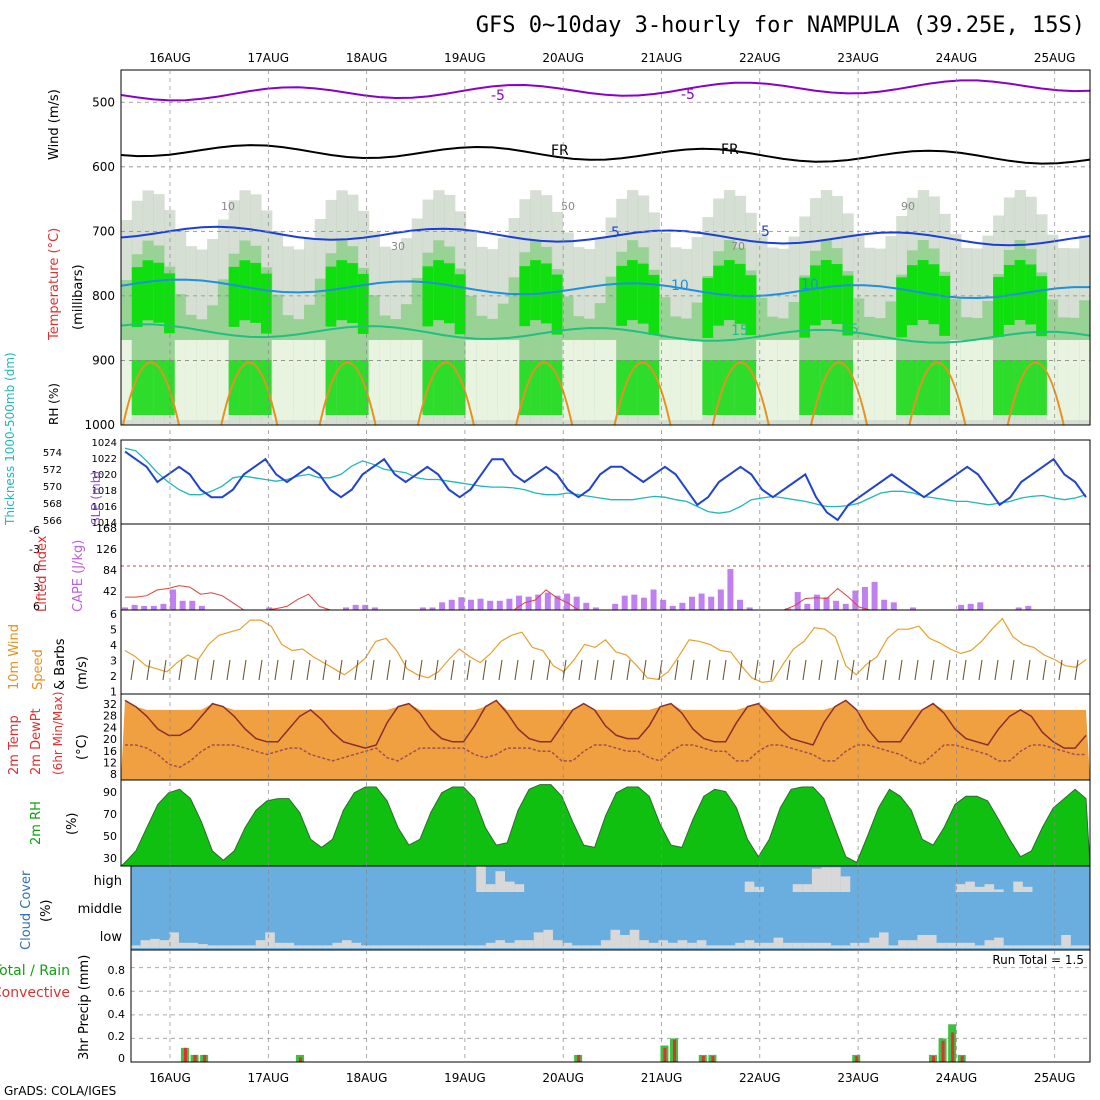 This screenshot has width=1100, height=1100. Describe the element at coordinates (110, 591) in the screenshot. I see `cape-tick-label: 42` at that location.